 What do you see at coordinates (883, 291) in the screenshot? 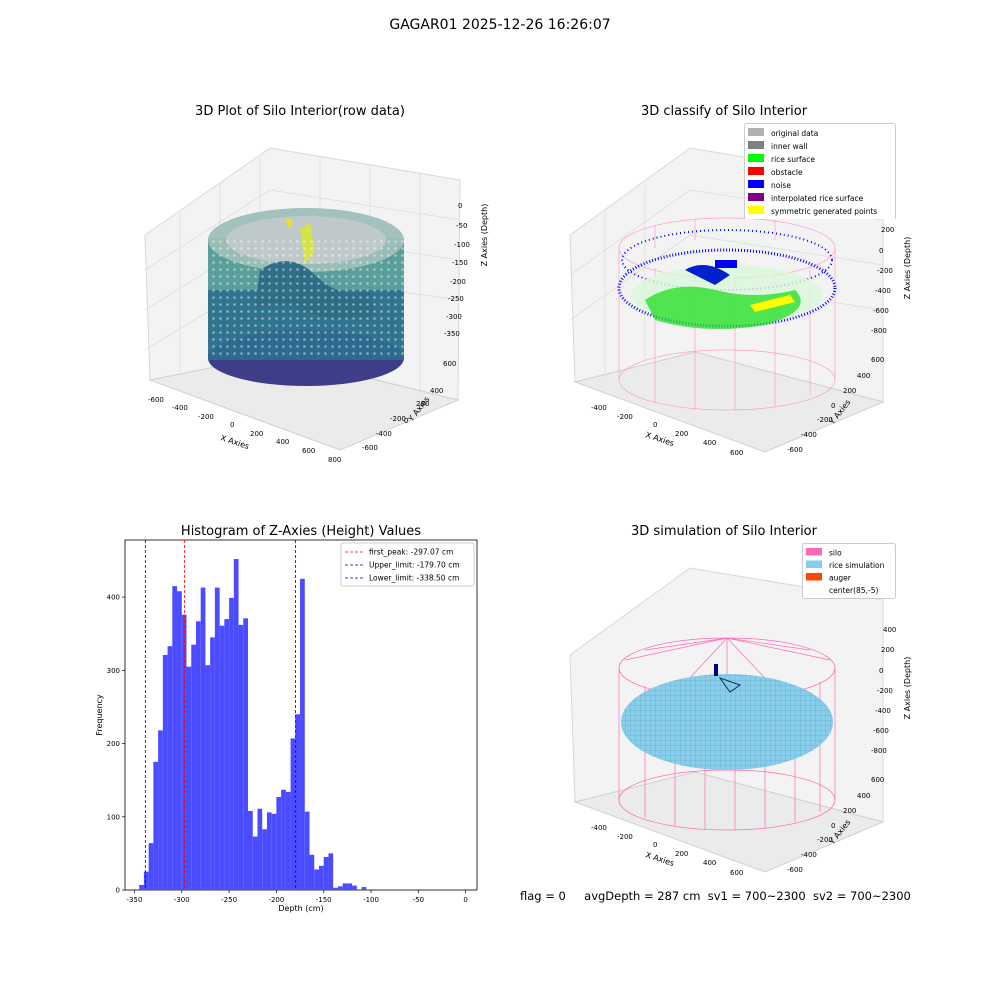
I see `classify-ztick: -400` at bounding box center [883, 291].